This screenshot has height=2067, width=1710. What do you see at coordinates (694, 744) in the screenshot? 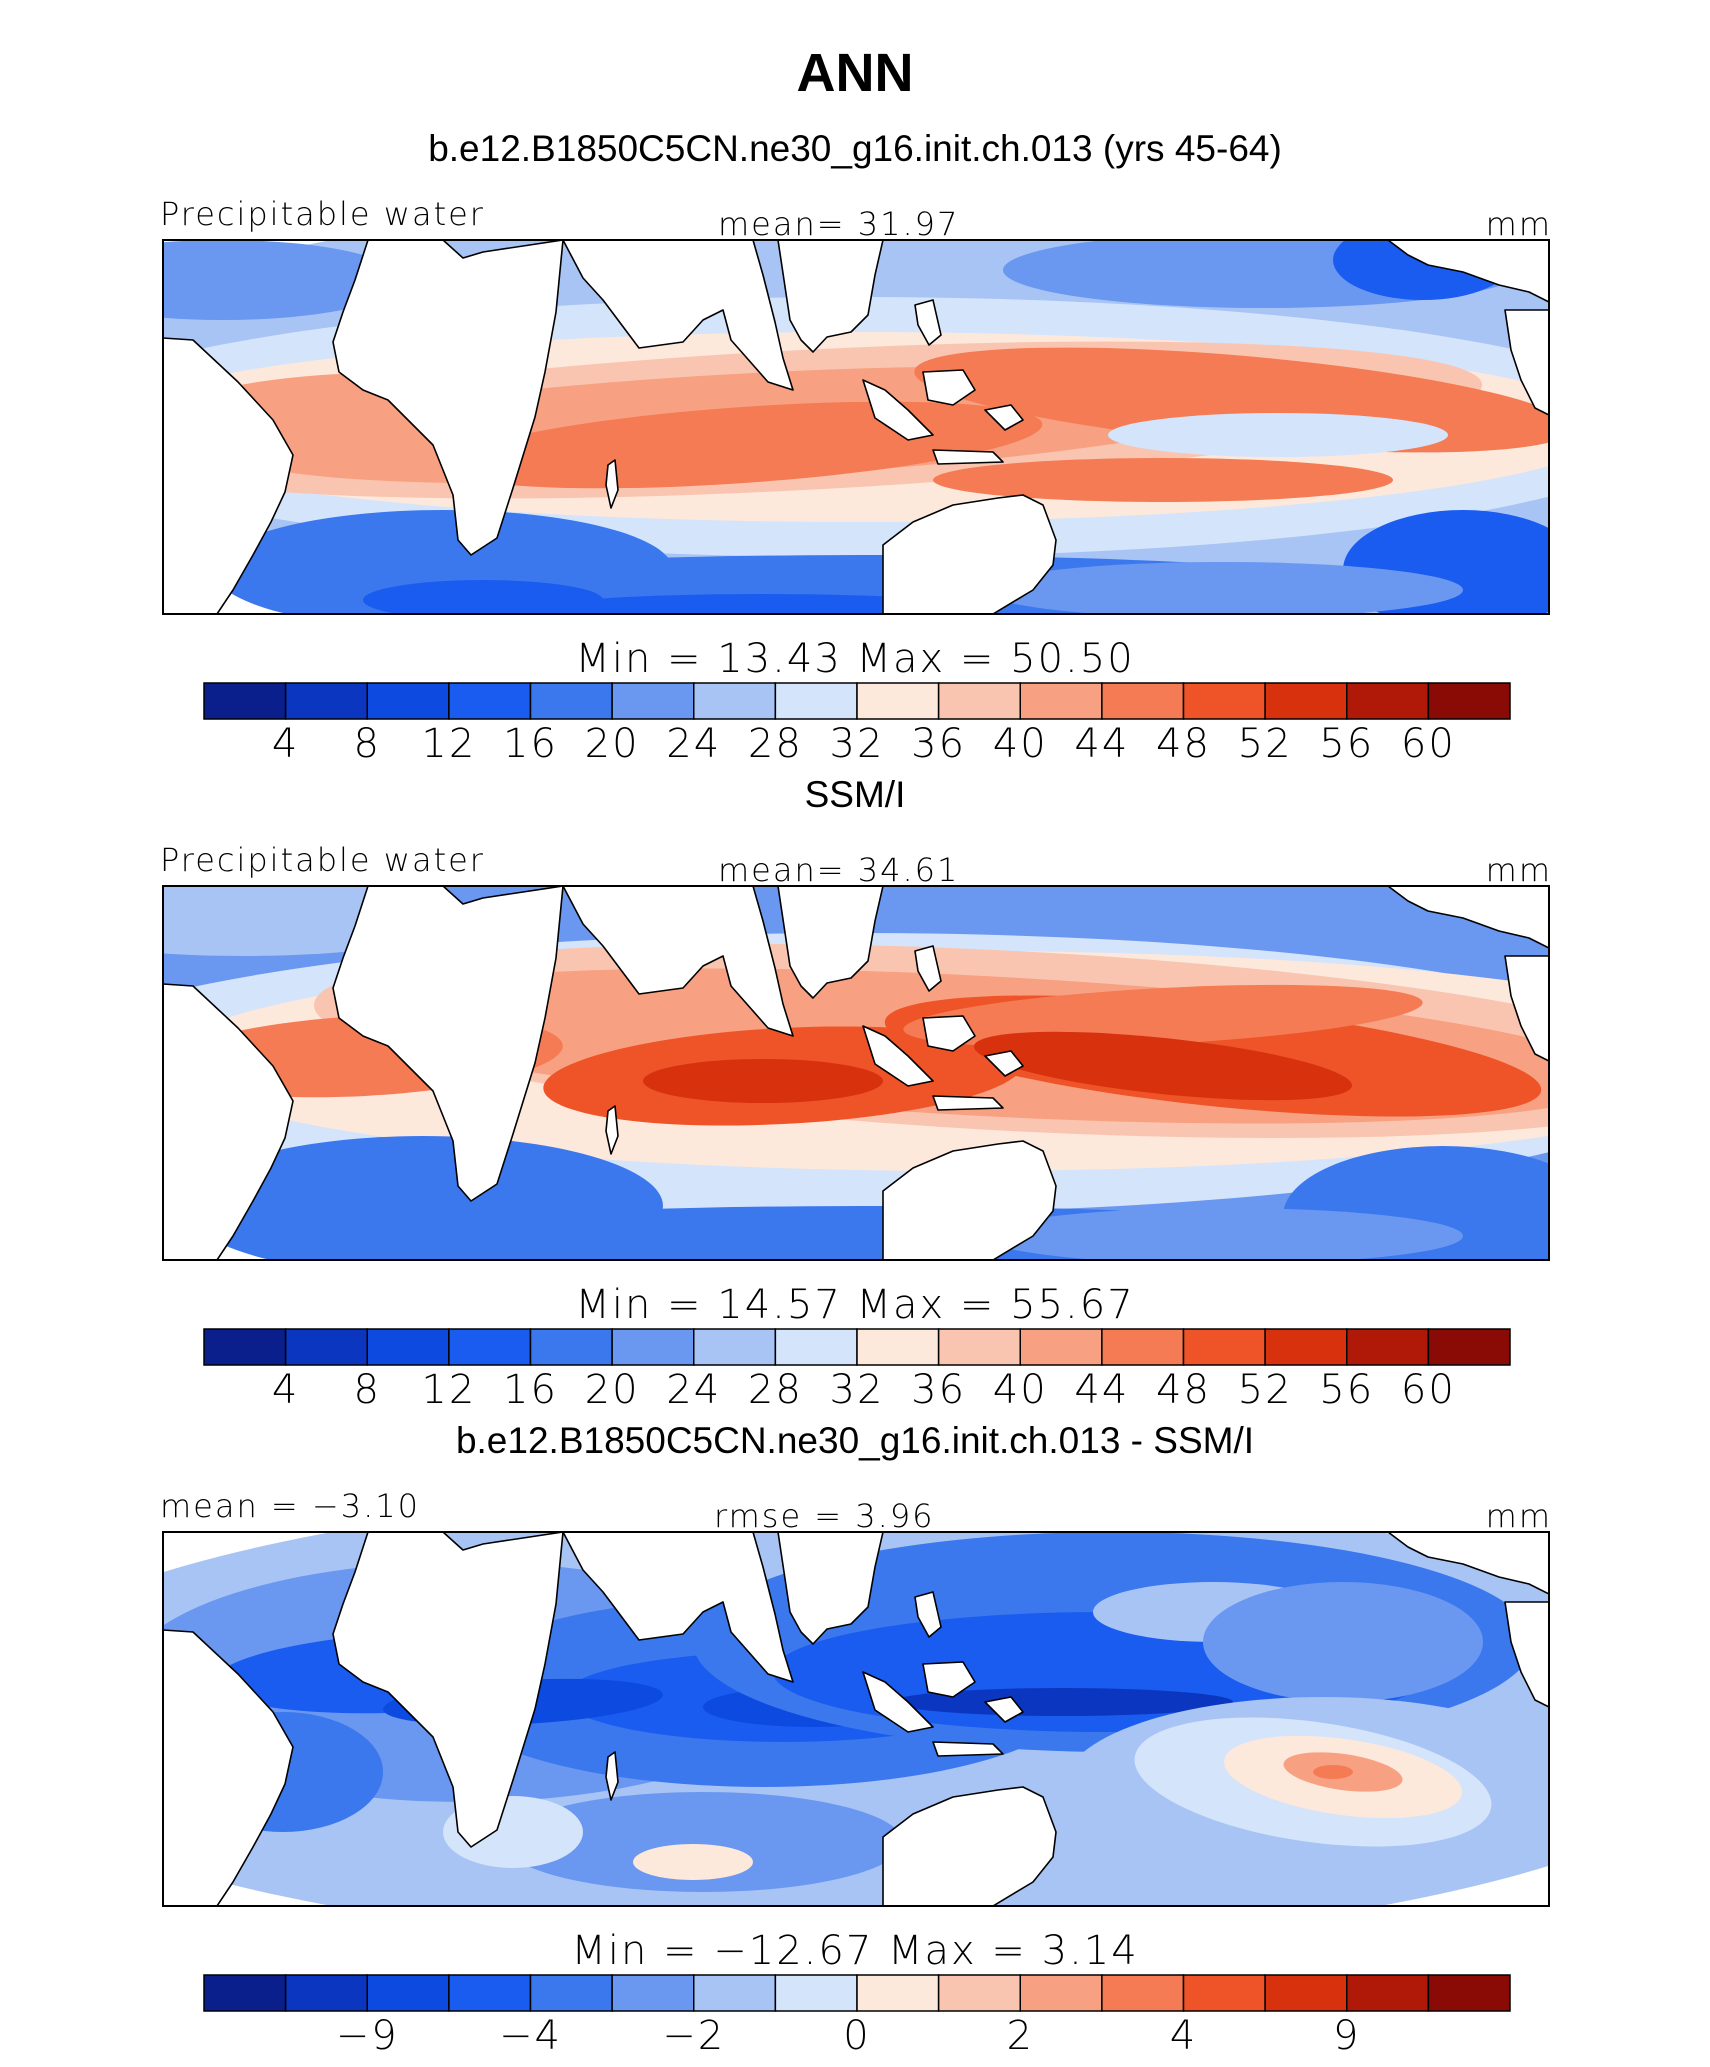
I see `colorbar-tick-label: 24` at bounding box center [694, 744].